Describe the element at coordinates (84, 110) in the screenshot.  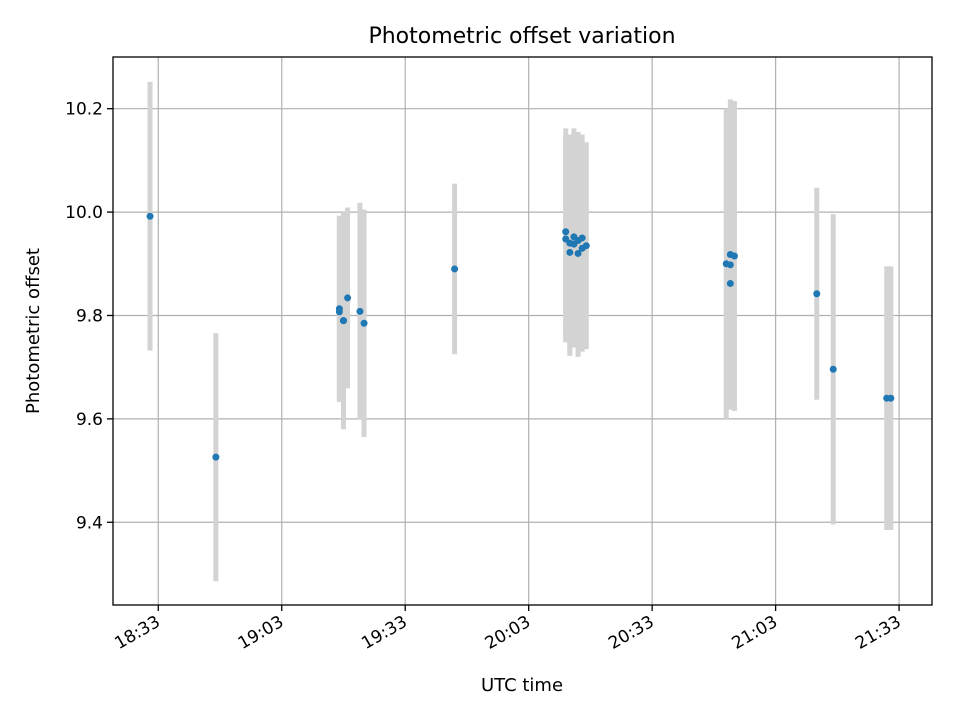
I see `y-tick-label: 10.2` at that location.